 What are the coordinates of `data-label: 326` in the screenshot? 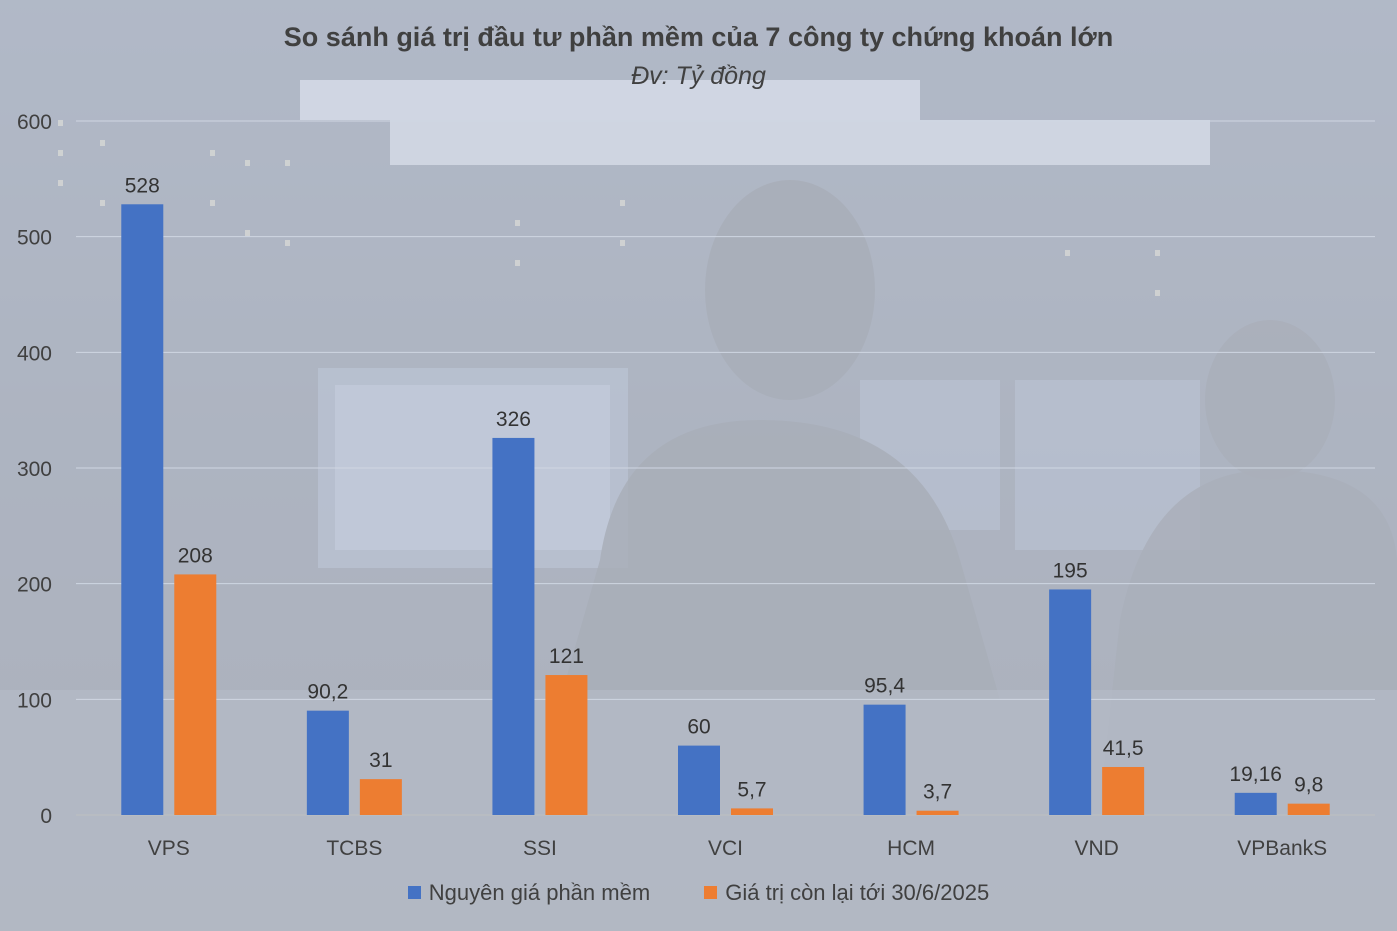 It's located at (513, 419).